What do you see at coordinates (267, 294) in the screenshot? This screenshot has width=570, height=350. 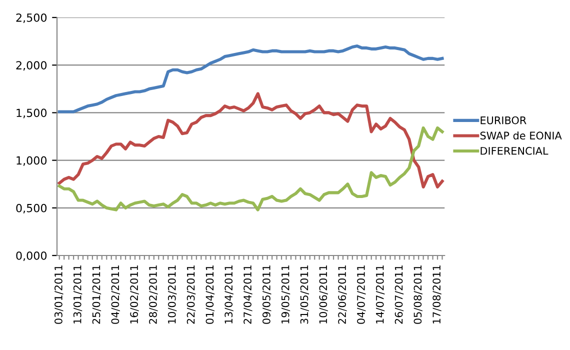 I see `x-tick-label: 09/05/2011` at bounding box center [267, 294].